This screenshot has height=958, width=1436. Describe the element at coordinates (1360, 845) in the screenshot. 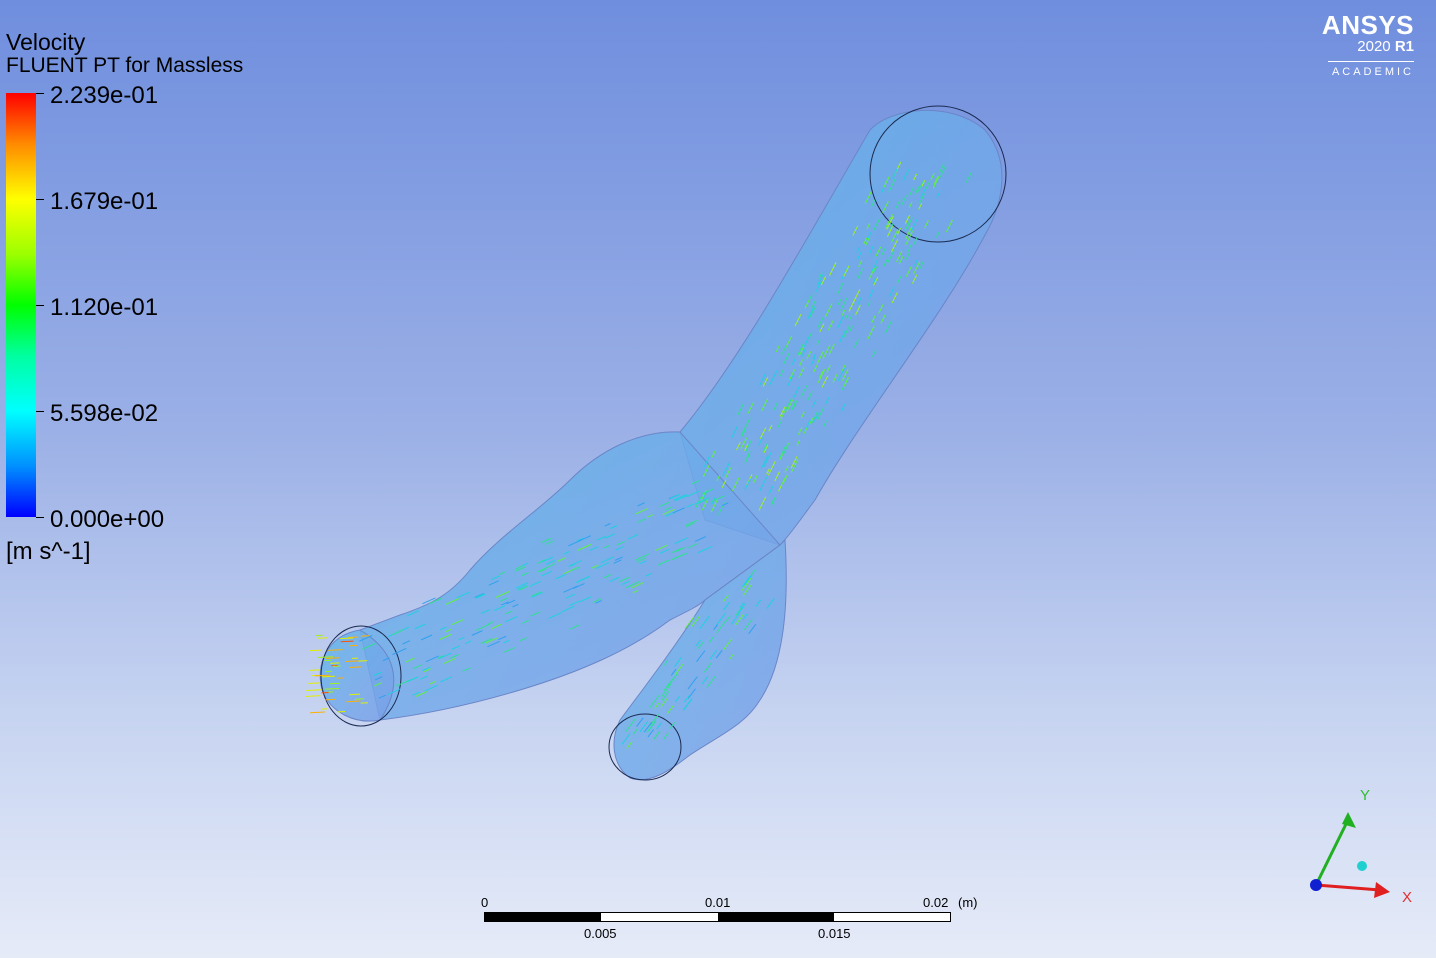

I see `axis-triad: Y X` at that location.